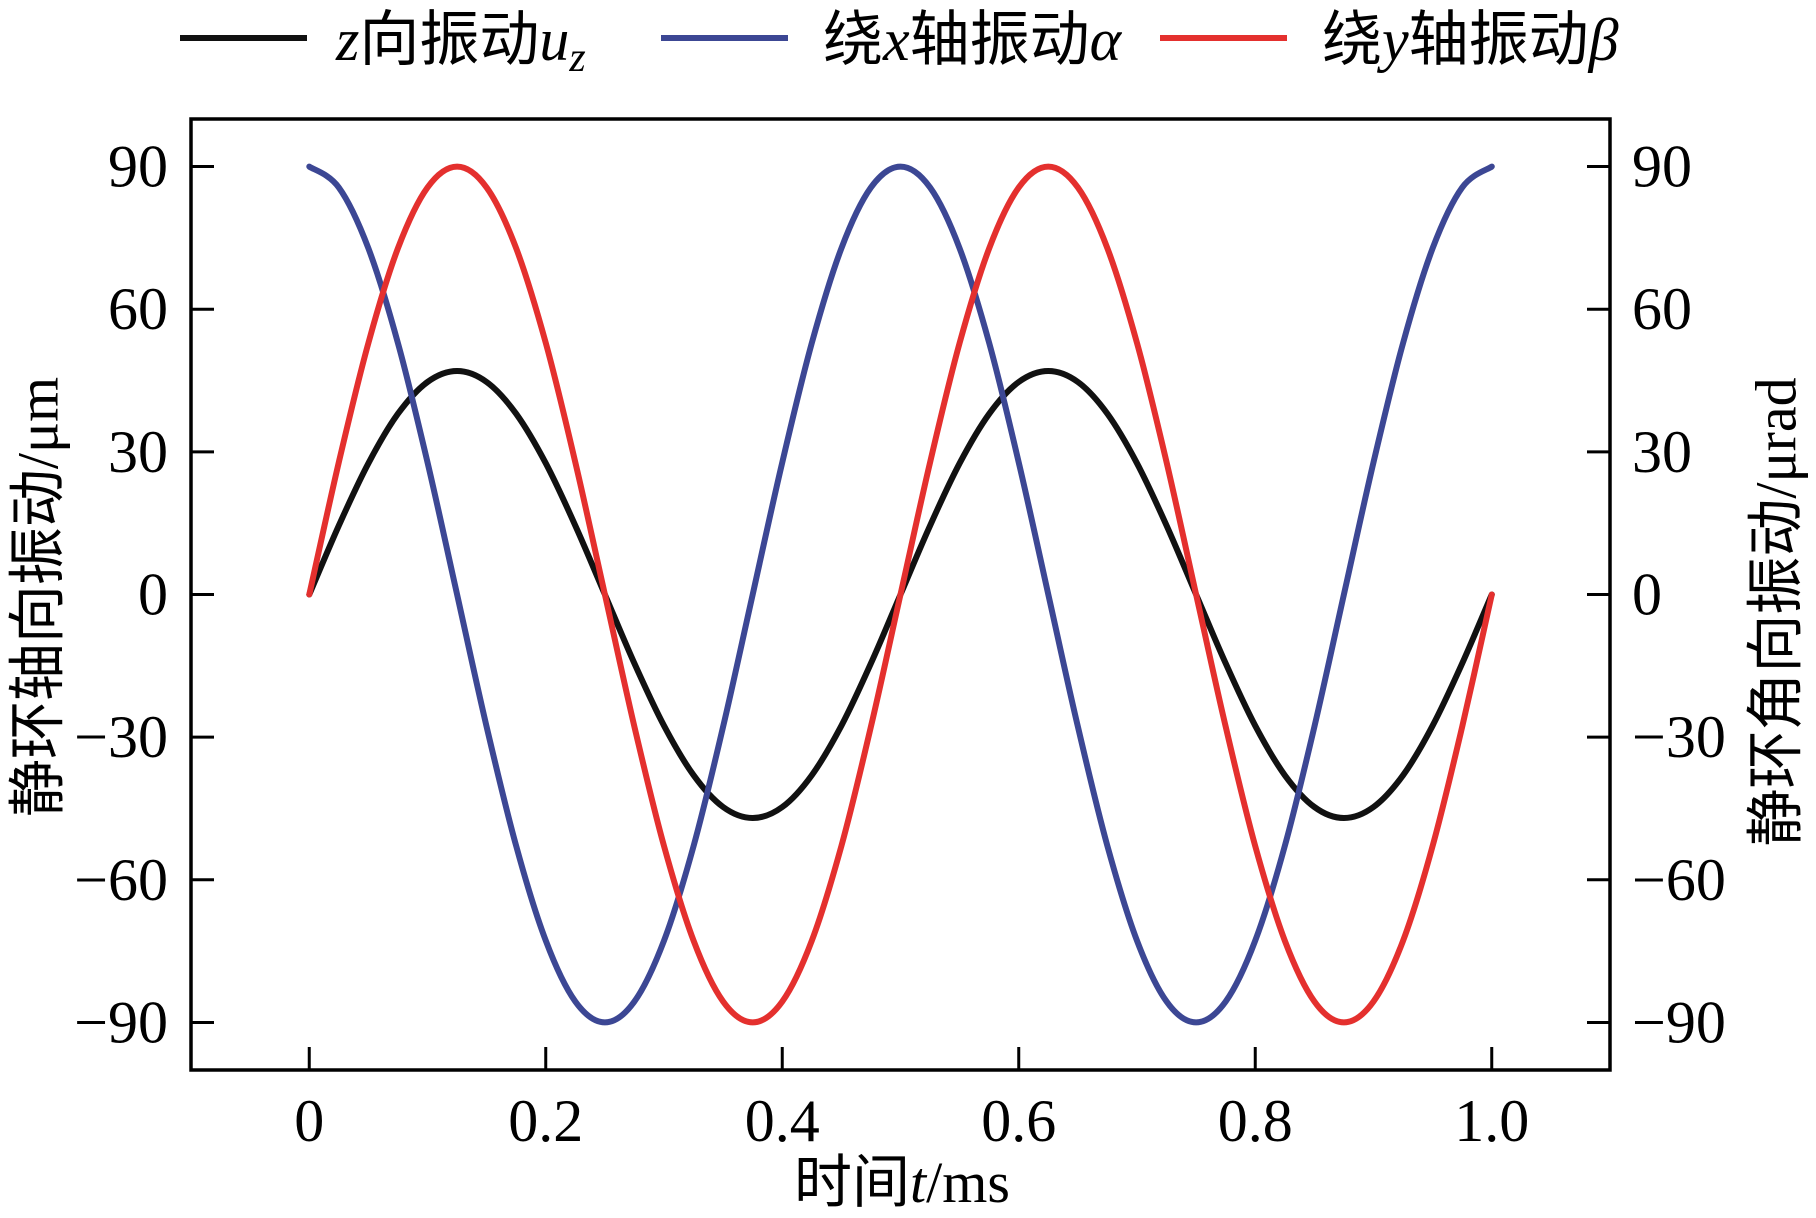  Describe the element at coordinates (121, 737) in the screenshot. I see `y-tick-label-left: −30` at that location.